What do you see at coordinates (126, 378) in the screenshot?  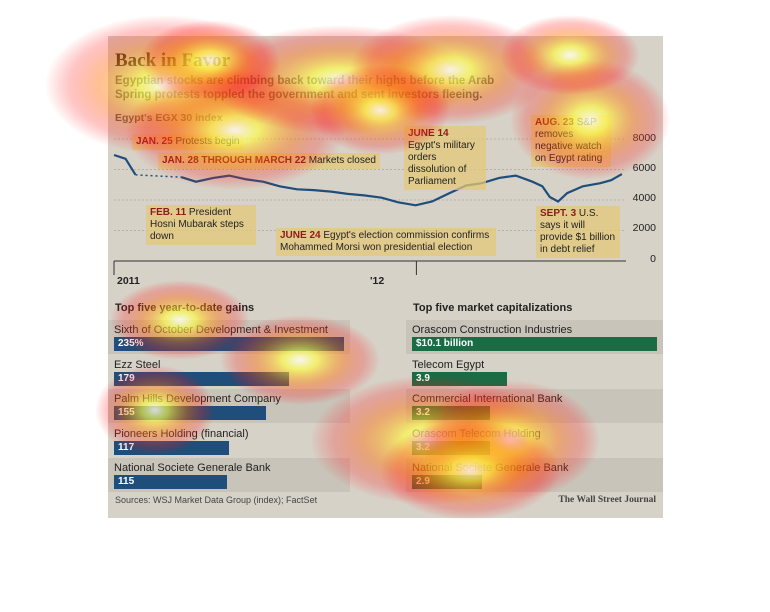 I see `bar-value-label: 179` at bounding box center [126, 378].